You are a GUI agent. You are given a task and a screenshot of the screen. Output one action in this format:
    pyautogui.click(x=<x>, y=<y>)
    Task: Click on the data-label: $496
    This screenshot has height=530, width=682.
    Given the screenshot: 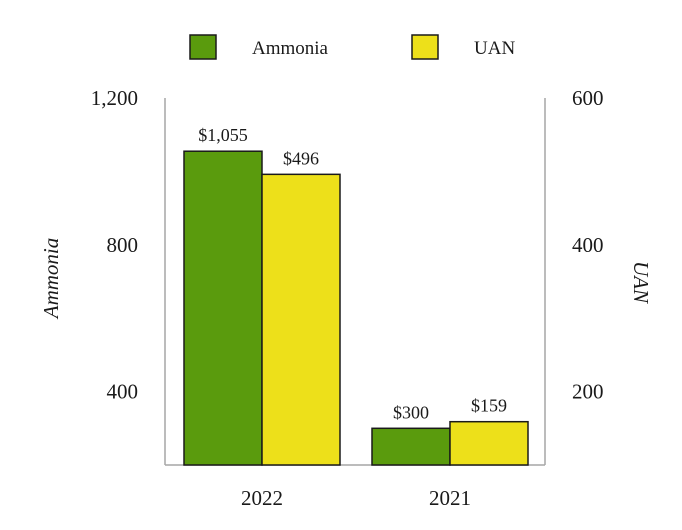 What is the action you would take?
    pyautogui.click(x=301, y=158)
    